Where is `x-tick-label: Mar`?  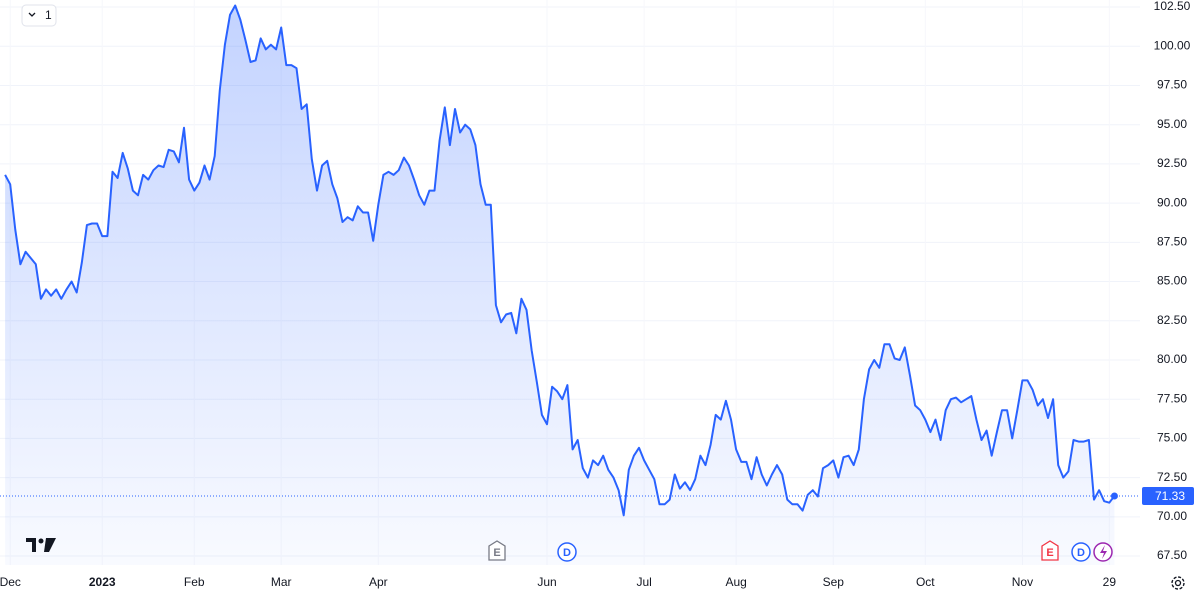 x-tick-label: Mar is located at coordinates (281, 582).